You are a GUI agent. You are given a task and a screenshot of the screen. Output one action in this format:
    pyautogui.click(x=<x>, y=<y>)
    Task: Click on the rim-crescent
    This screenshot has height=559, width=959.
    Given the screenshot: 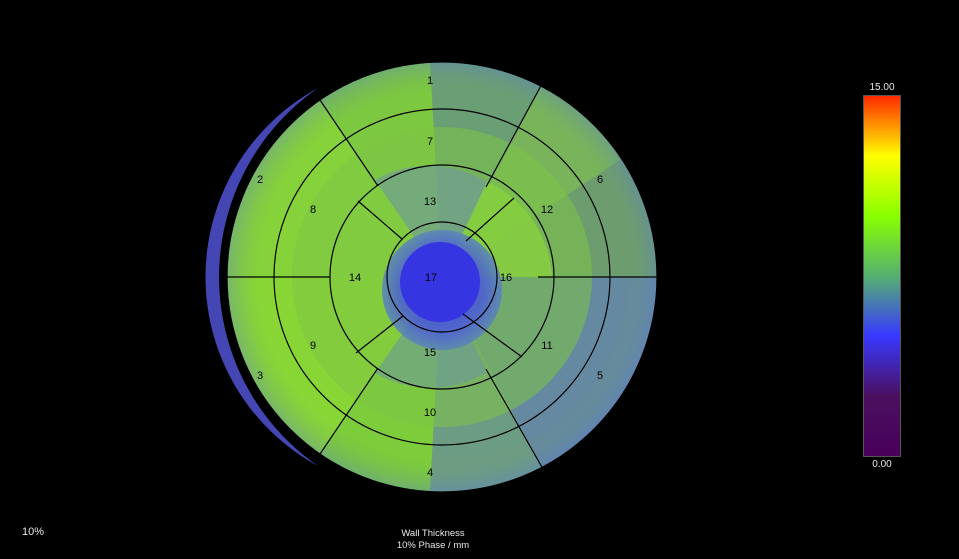 What is the action you would take?
    pyautogui.click(x=261, y=277)
    